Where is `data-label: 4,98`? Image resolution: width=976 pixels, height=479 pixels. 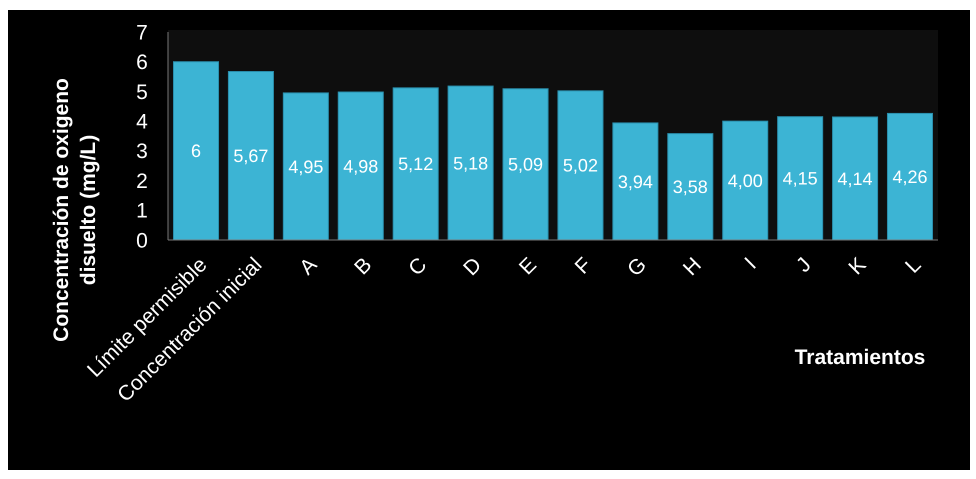 data-label: 4,98 is located at coordinates (360, 166).